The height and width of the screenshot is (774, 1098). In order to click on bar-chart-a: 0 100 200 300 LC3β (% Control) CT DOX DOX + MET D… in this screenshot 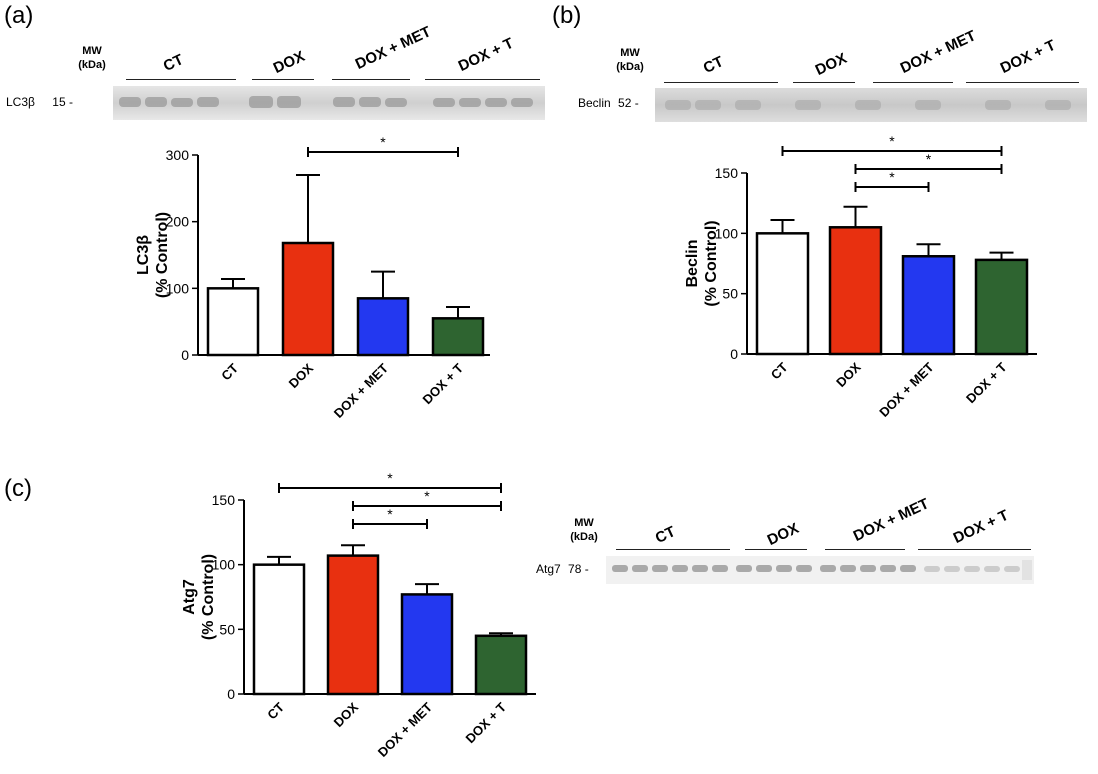, I will do `click(312, 278)`.